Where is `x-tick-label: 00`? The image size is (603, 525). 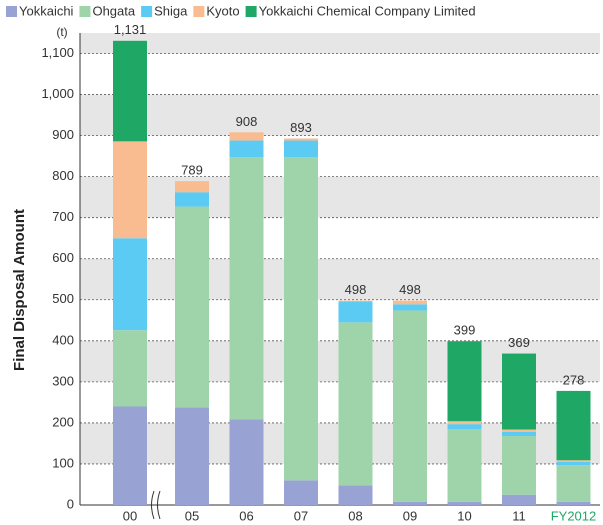
x-tick-label: 00 is located at coordinates (130, 515).